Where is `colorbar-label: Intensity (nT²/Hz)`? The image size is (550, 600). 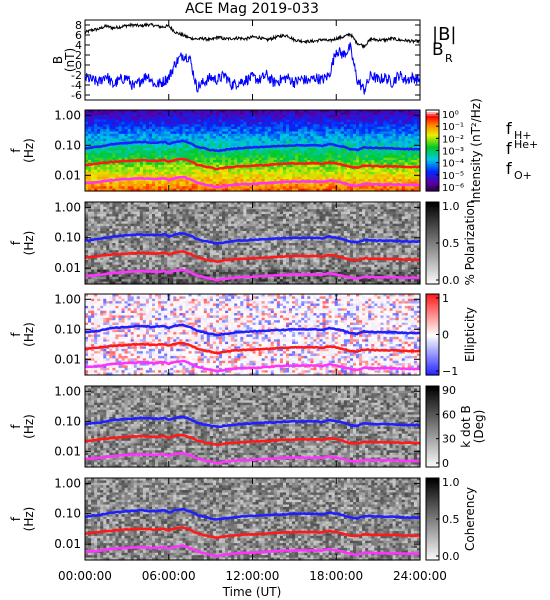
colorbar-label: Intensity (nT²/Hz) is located at coordinates (476, 150).